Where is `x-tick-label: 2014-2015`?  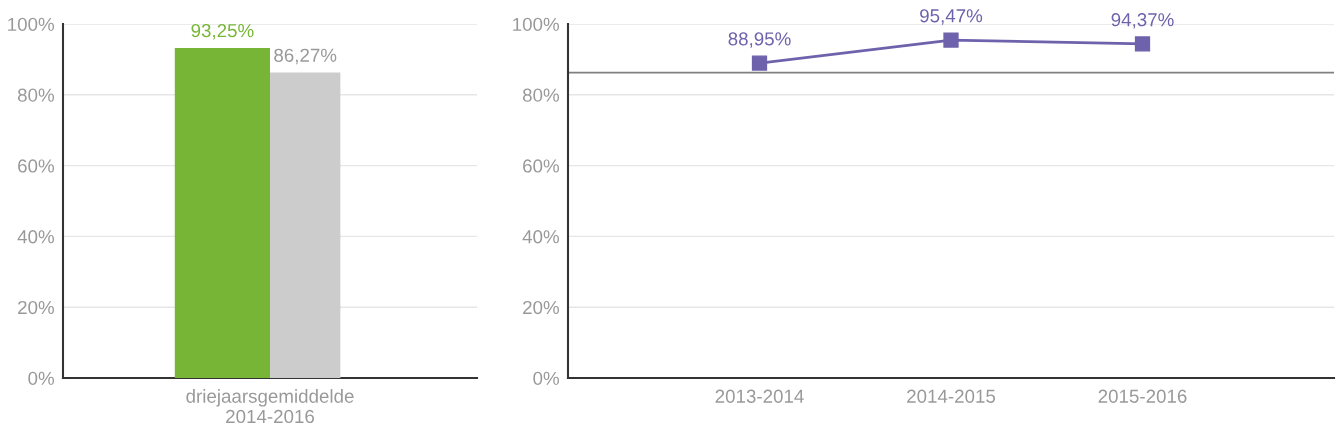
x-tick-label: 2014-2015 is located at coordinates (951, 396).